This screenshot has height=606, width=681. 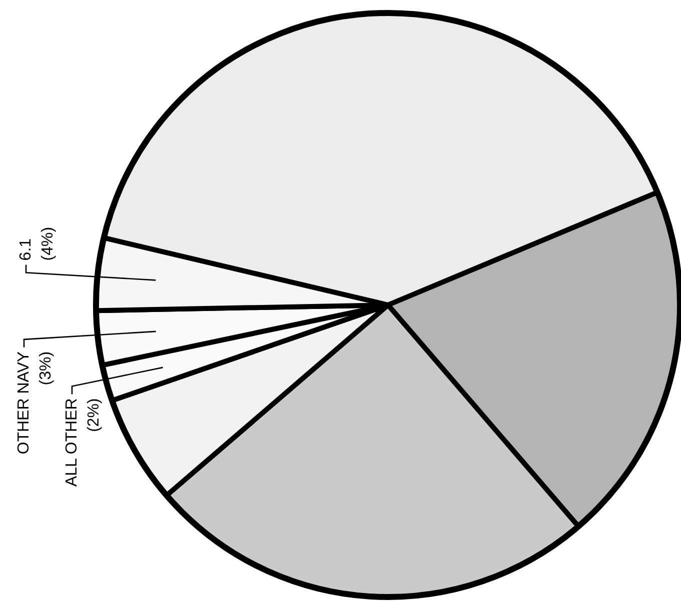 What do you see at coordinates (48, 243) in the screenshot?
I see `data-label: (4%)` at bounding box center [48, 243].